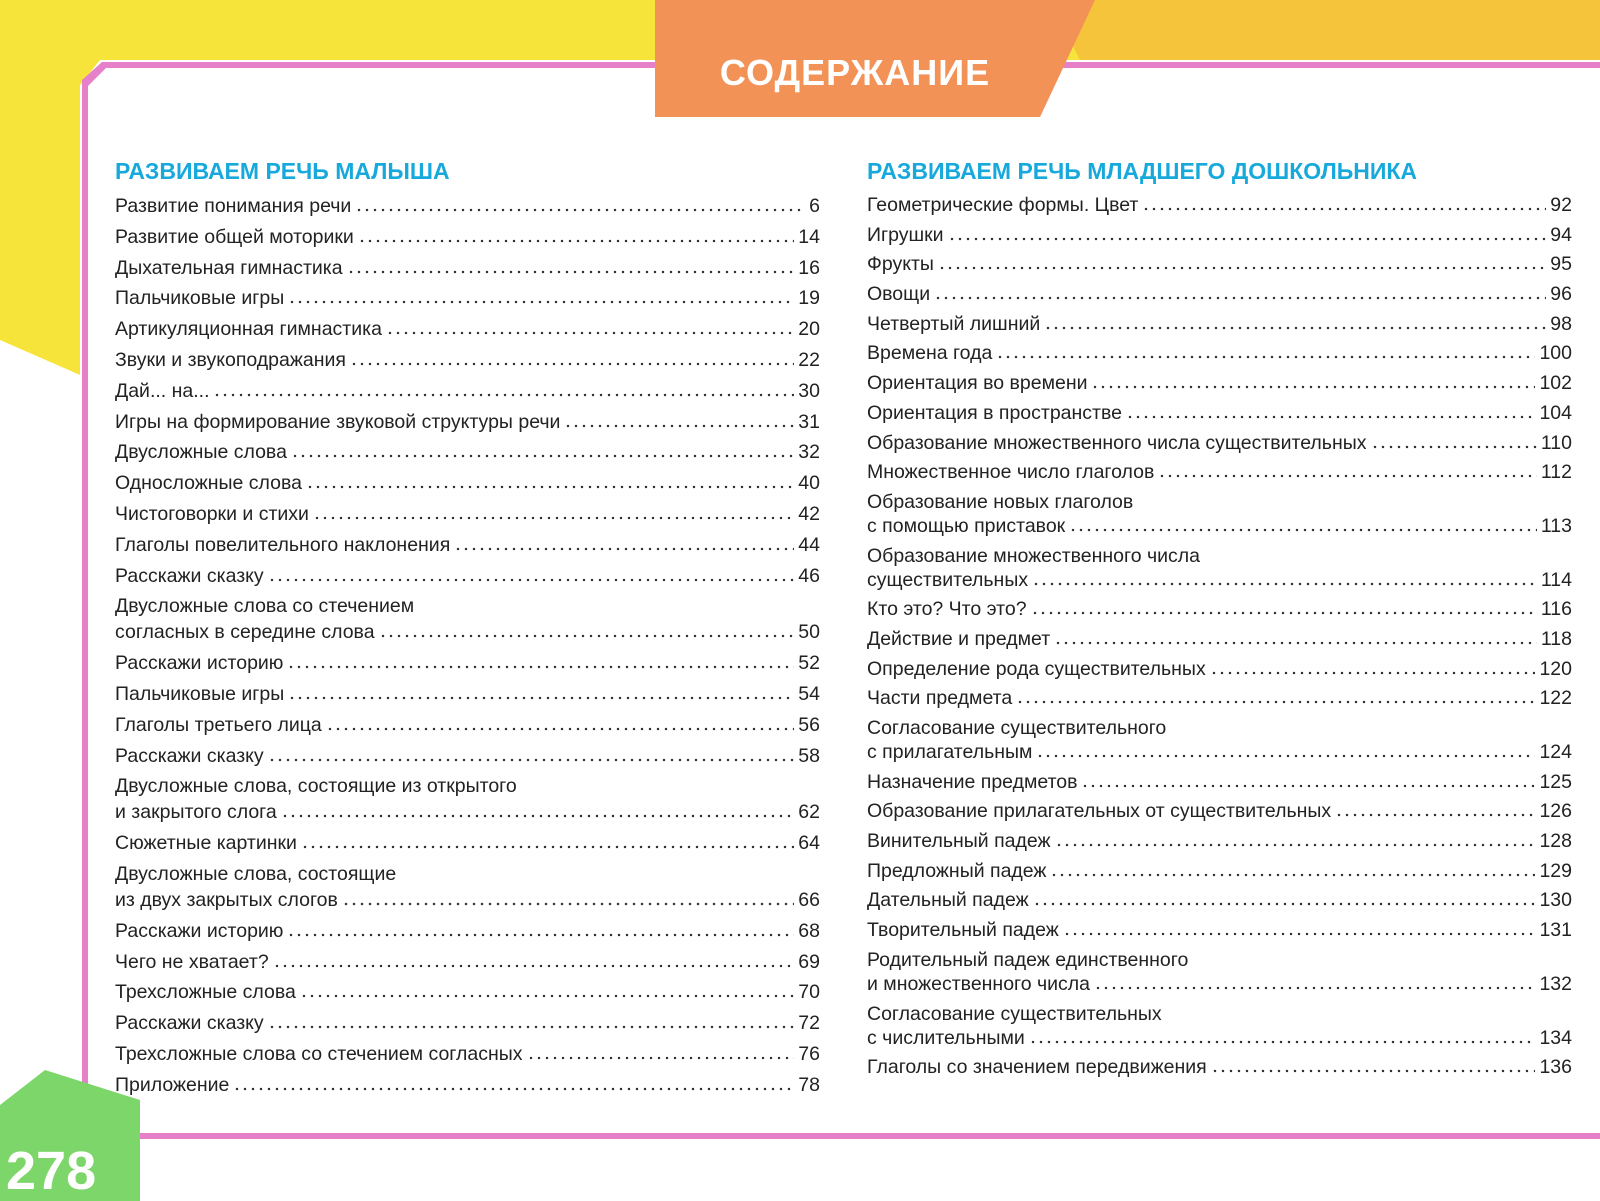 This screenshot has height=1201, width=1600. I want to click on entry-row: и множественного числа 132, so click(1219, 984).